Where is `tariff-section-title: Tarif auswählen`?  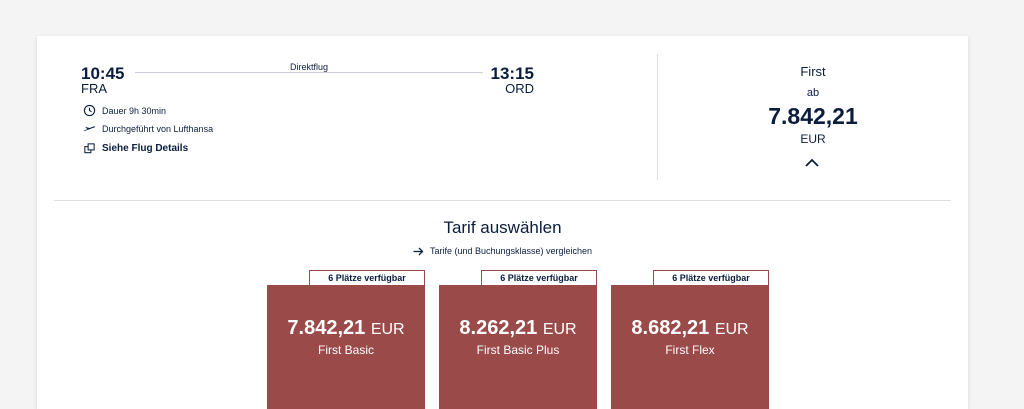
tariff-section-title: Tarif auswählen is located at coordinates (502, 227).